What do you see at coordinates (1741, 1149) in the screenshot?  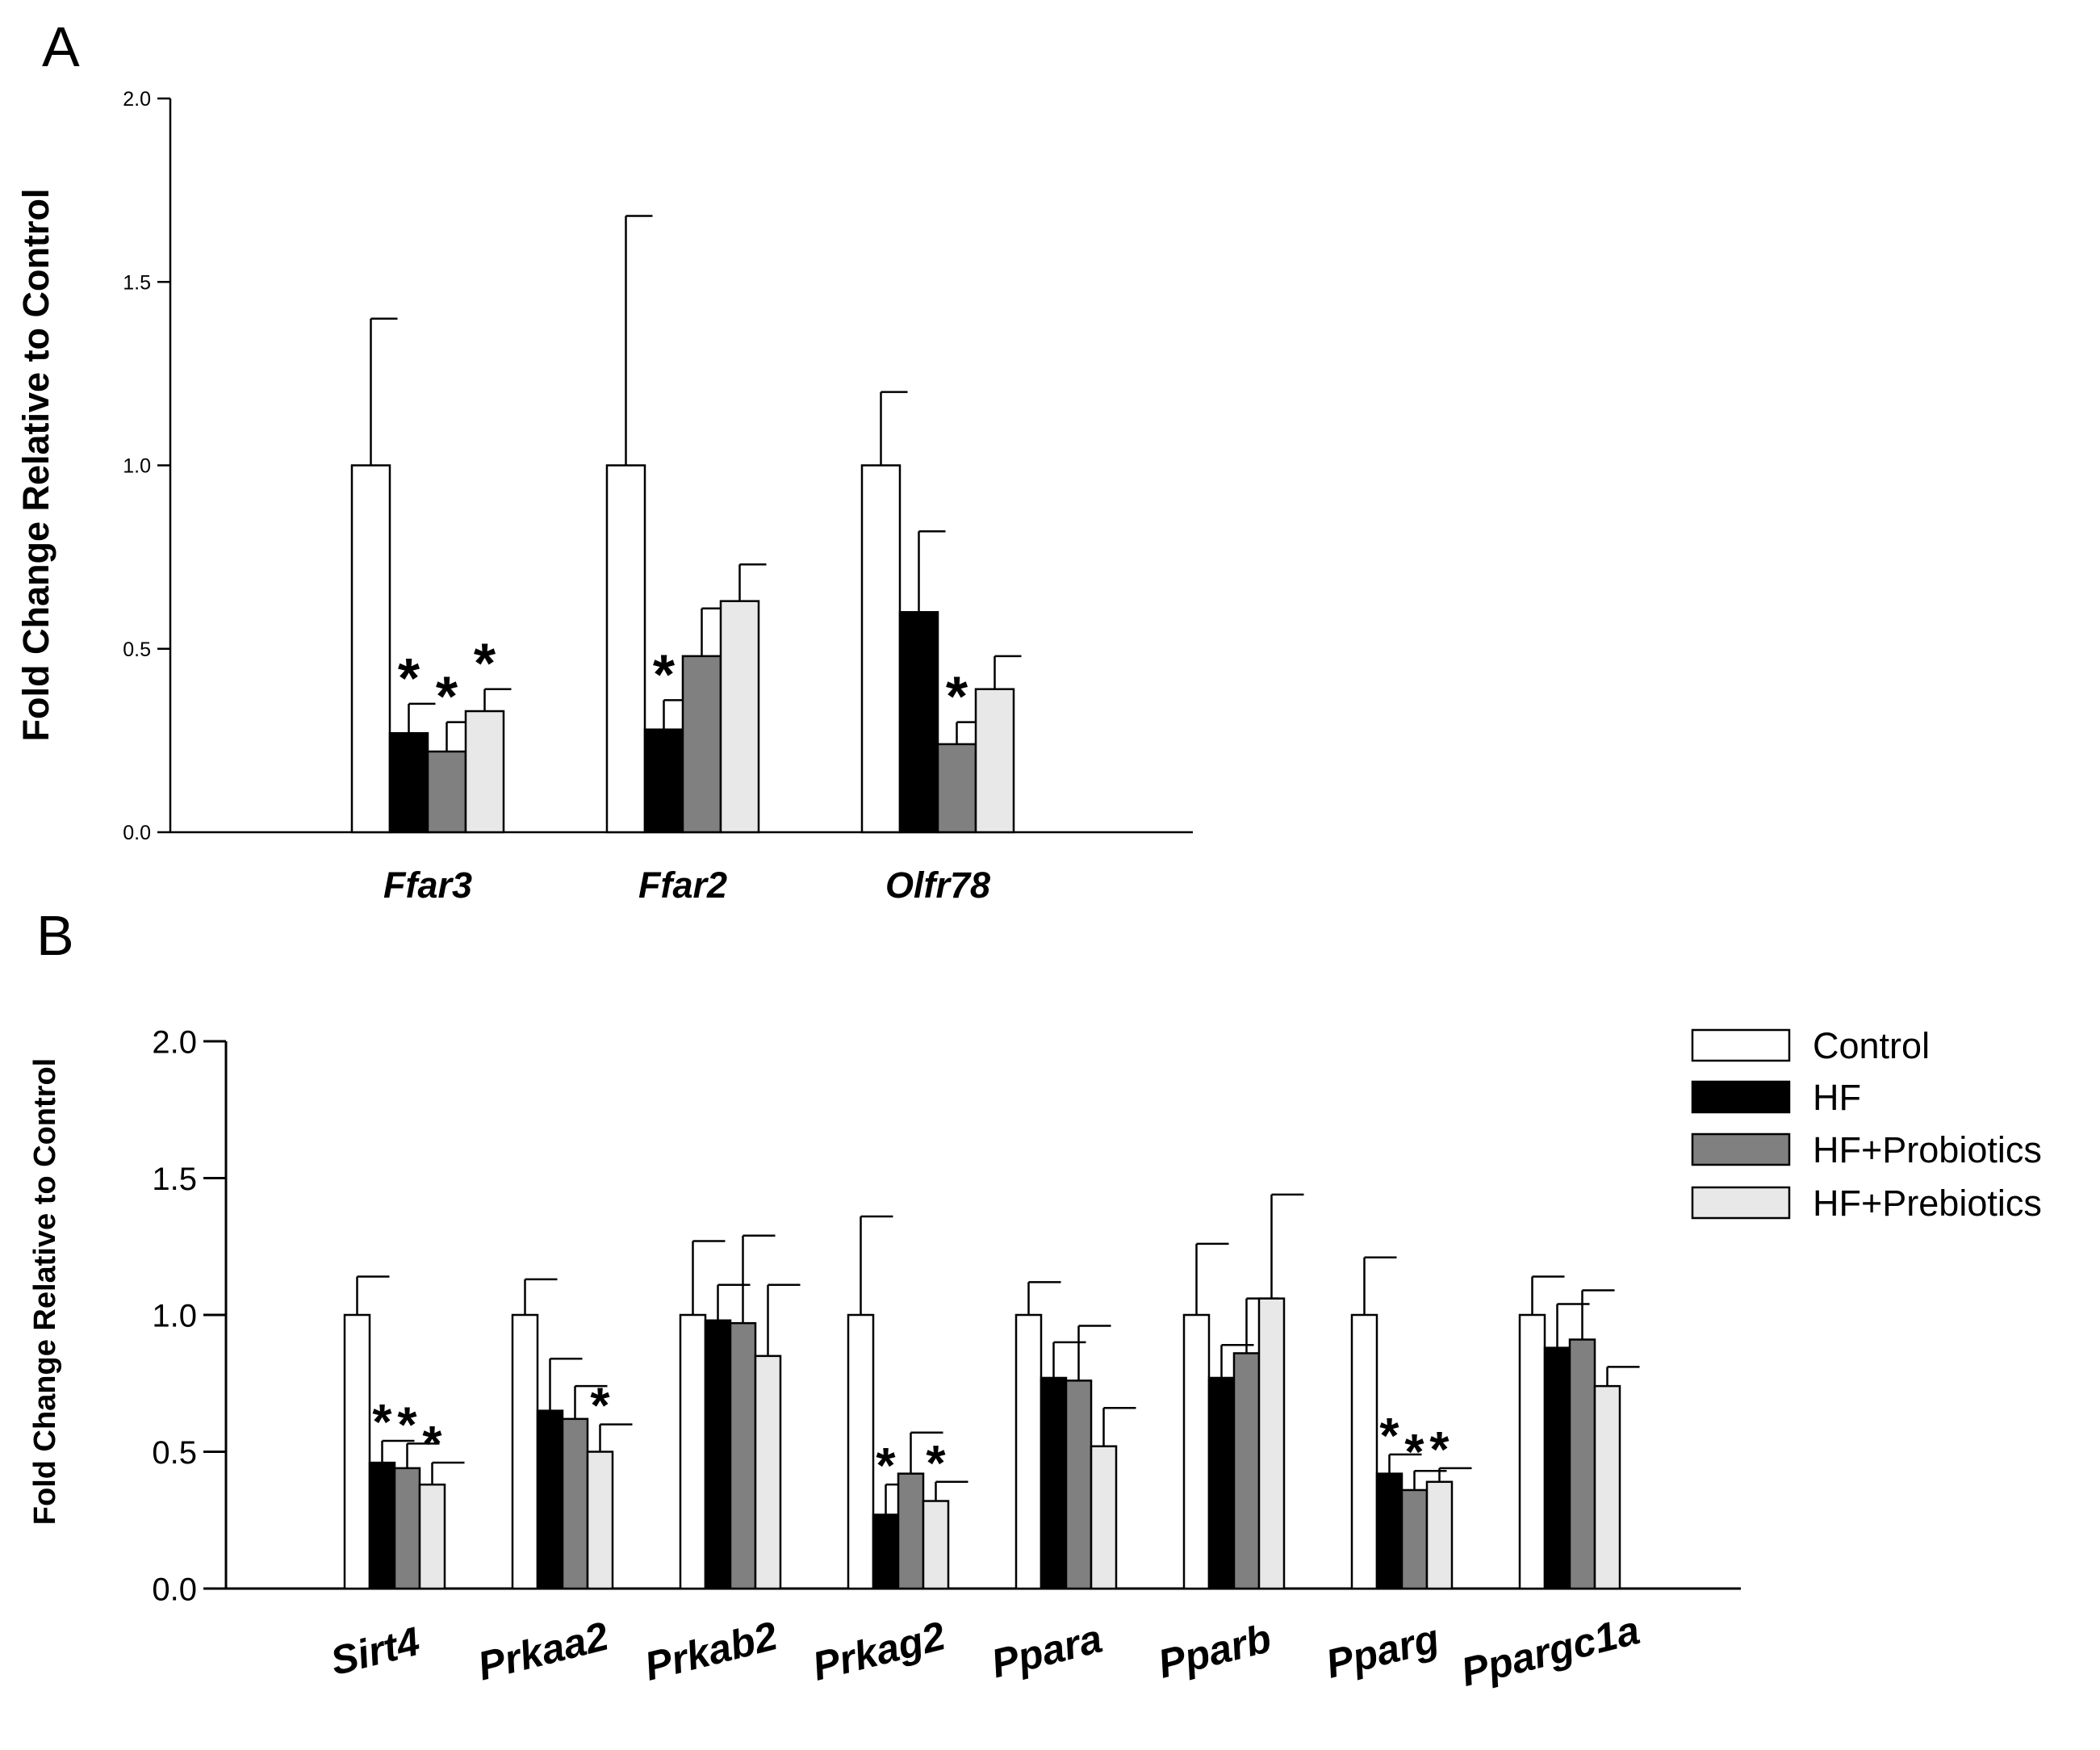 I see `legend-swatch-hf-probiotics` at bounding box center [1741, 1149].